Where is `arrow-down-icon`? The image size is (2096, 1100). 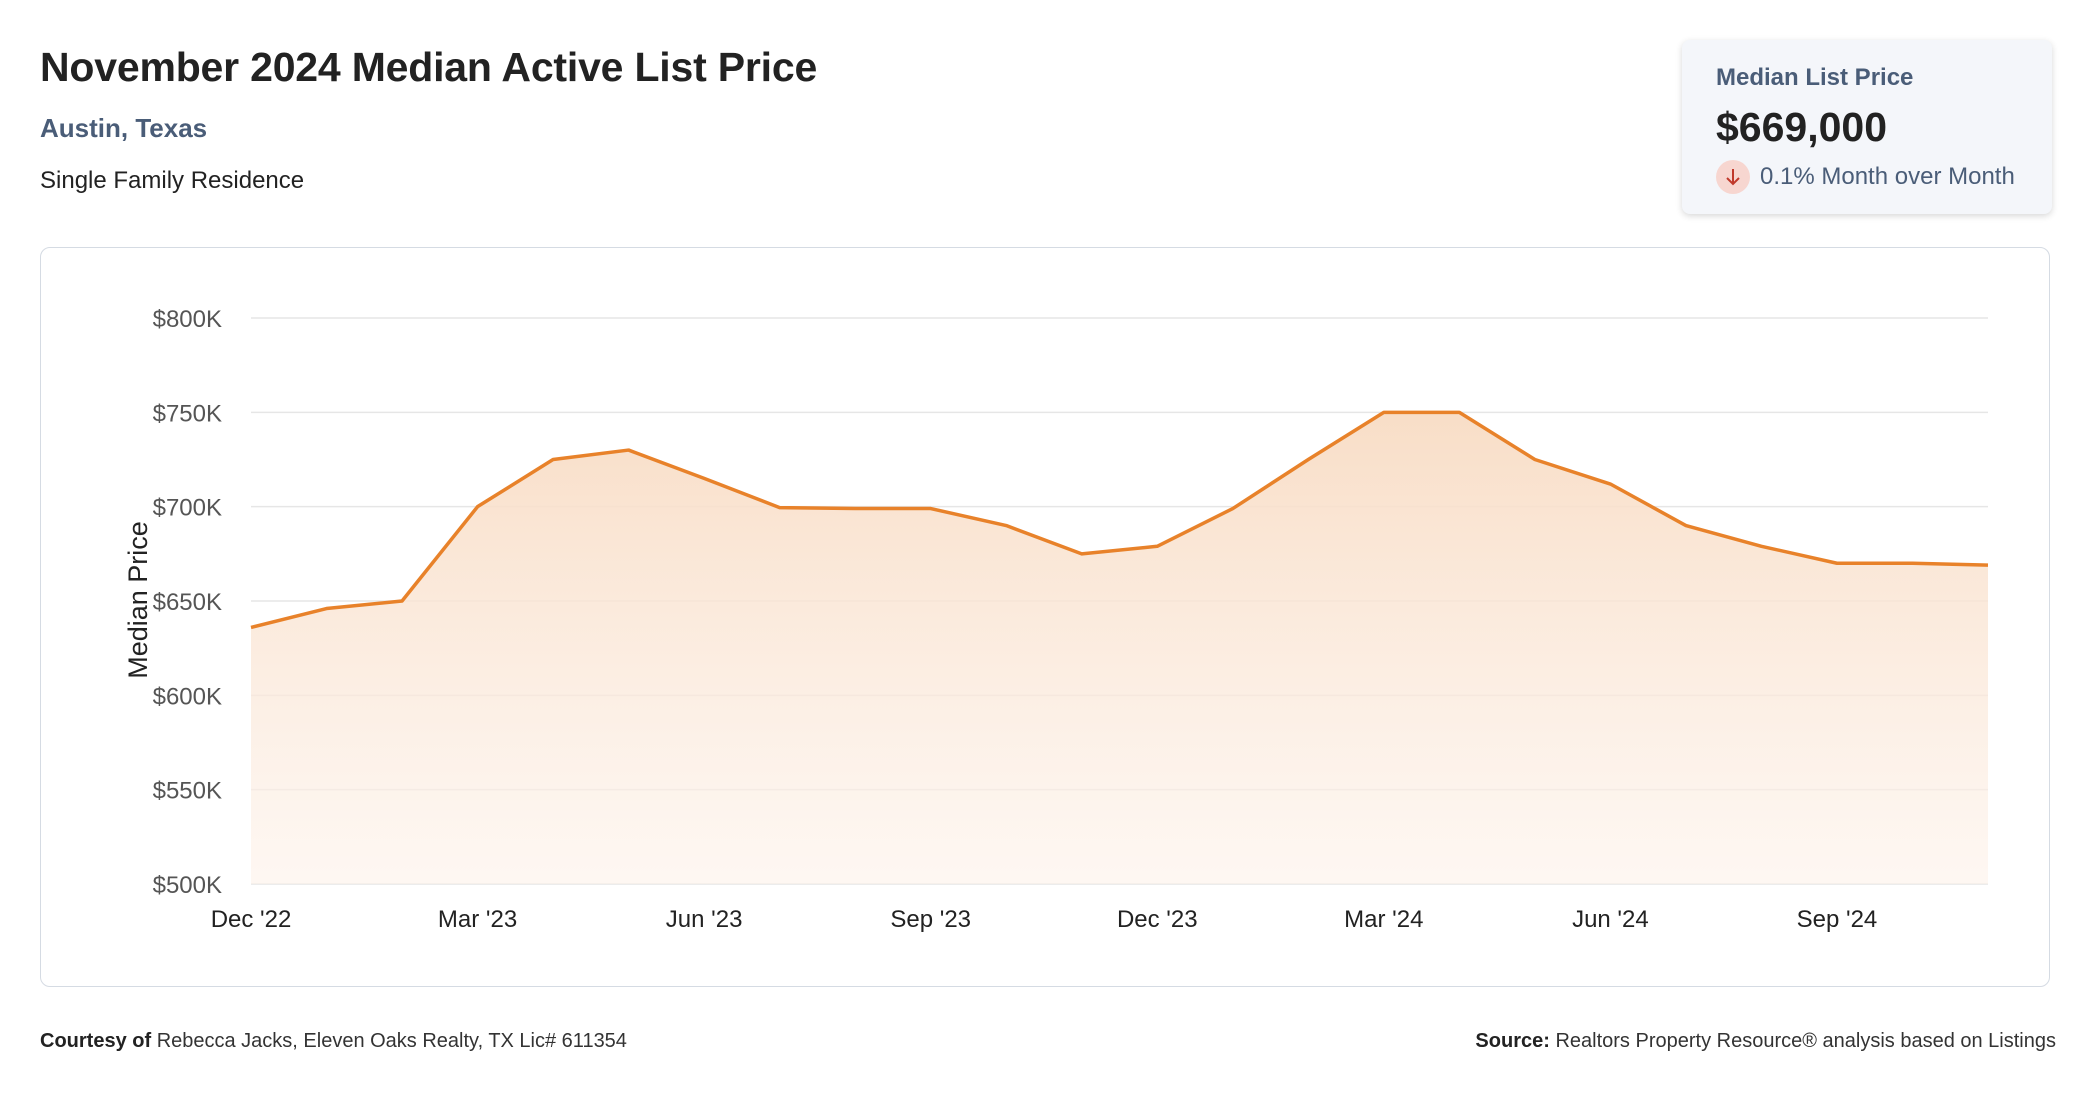
arrow-down-icon is located at coordinates (1733, 177).